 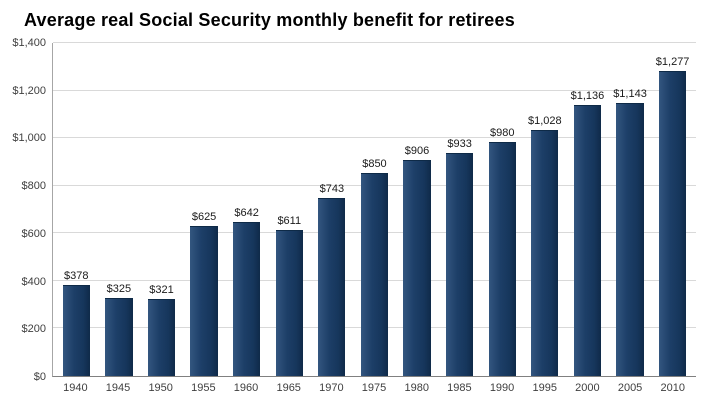 I want to click on bar-value-label: $980, so click(x=502, y=132).